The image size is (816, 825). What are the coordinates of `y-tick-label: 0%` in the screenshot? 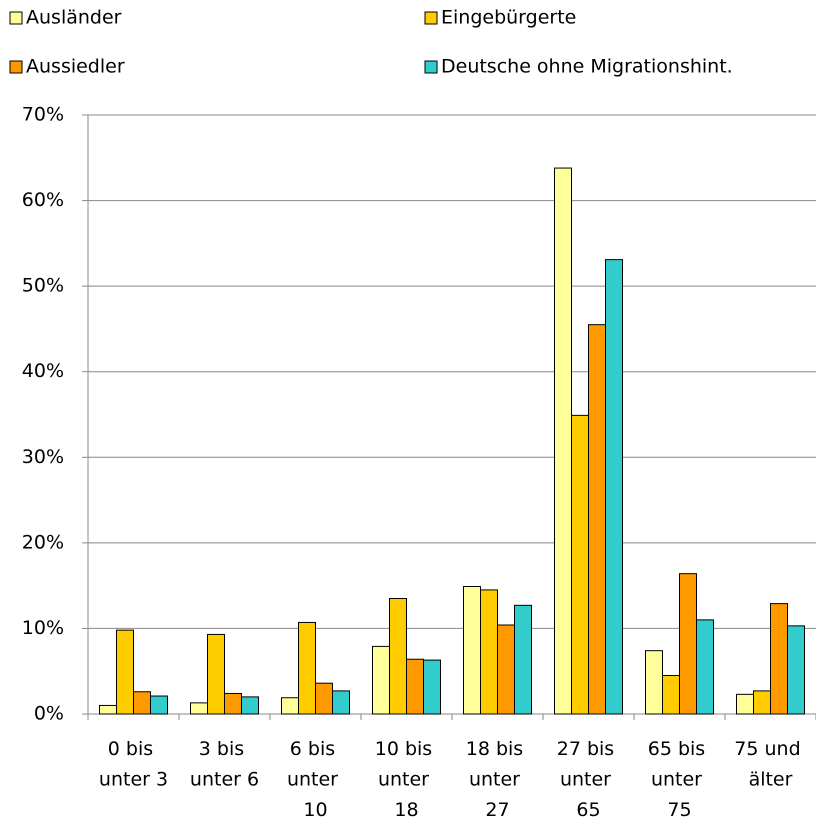 It's located at (49, 714).